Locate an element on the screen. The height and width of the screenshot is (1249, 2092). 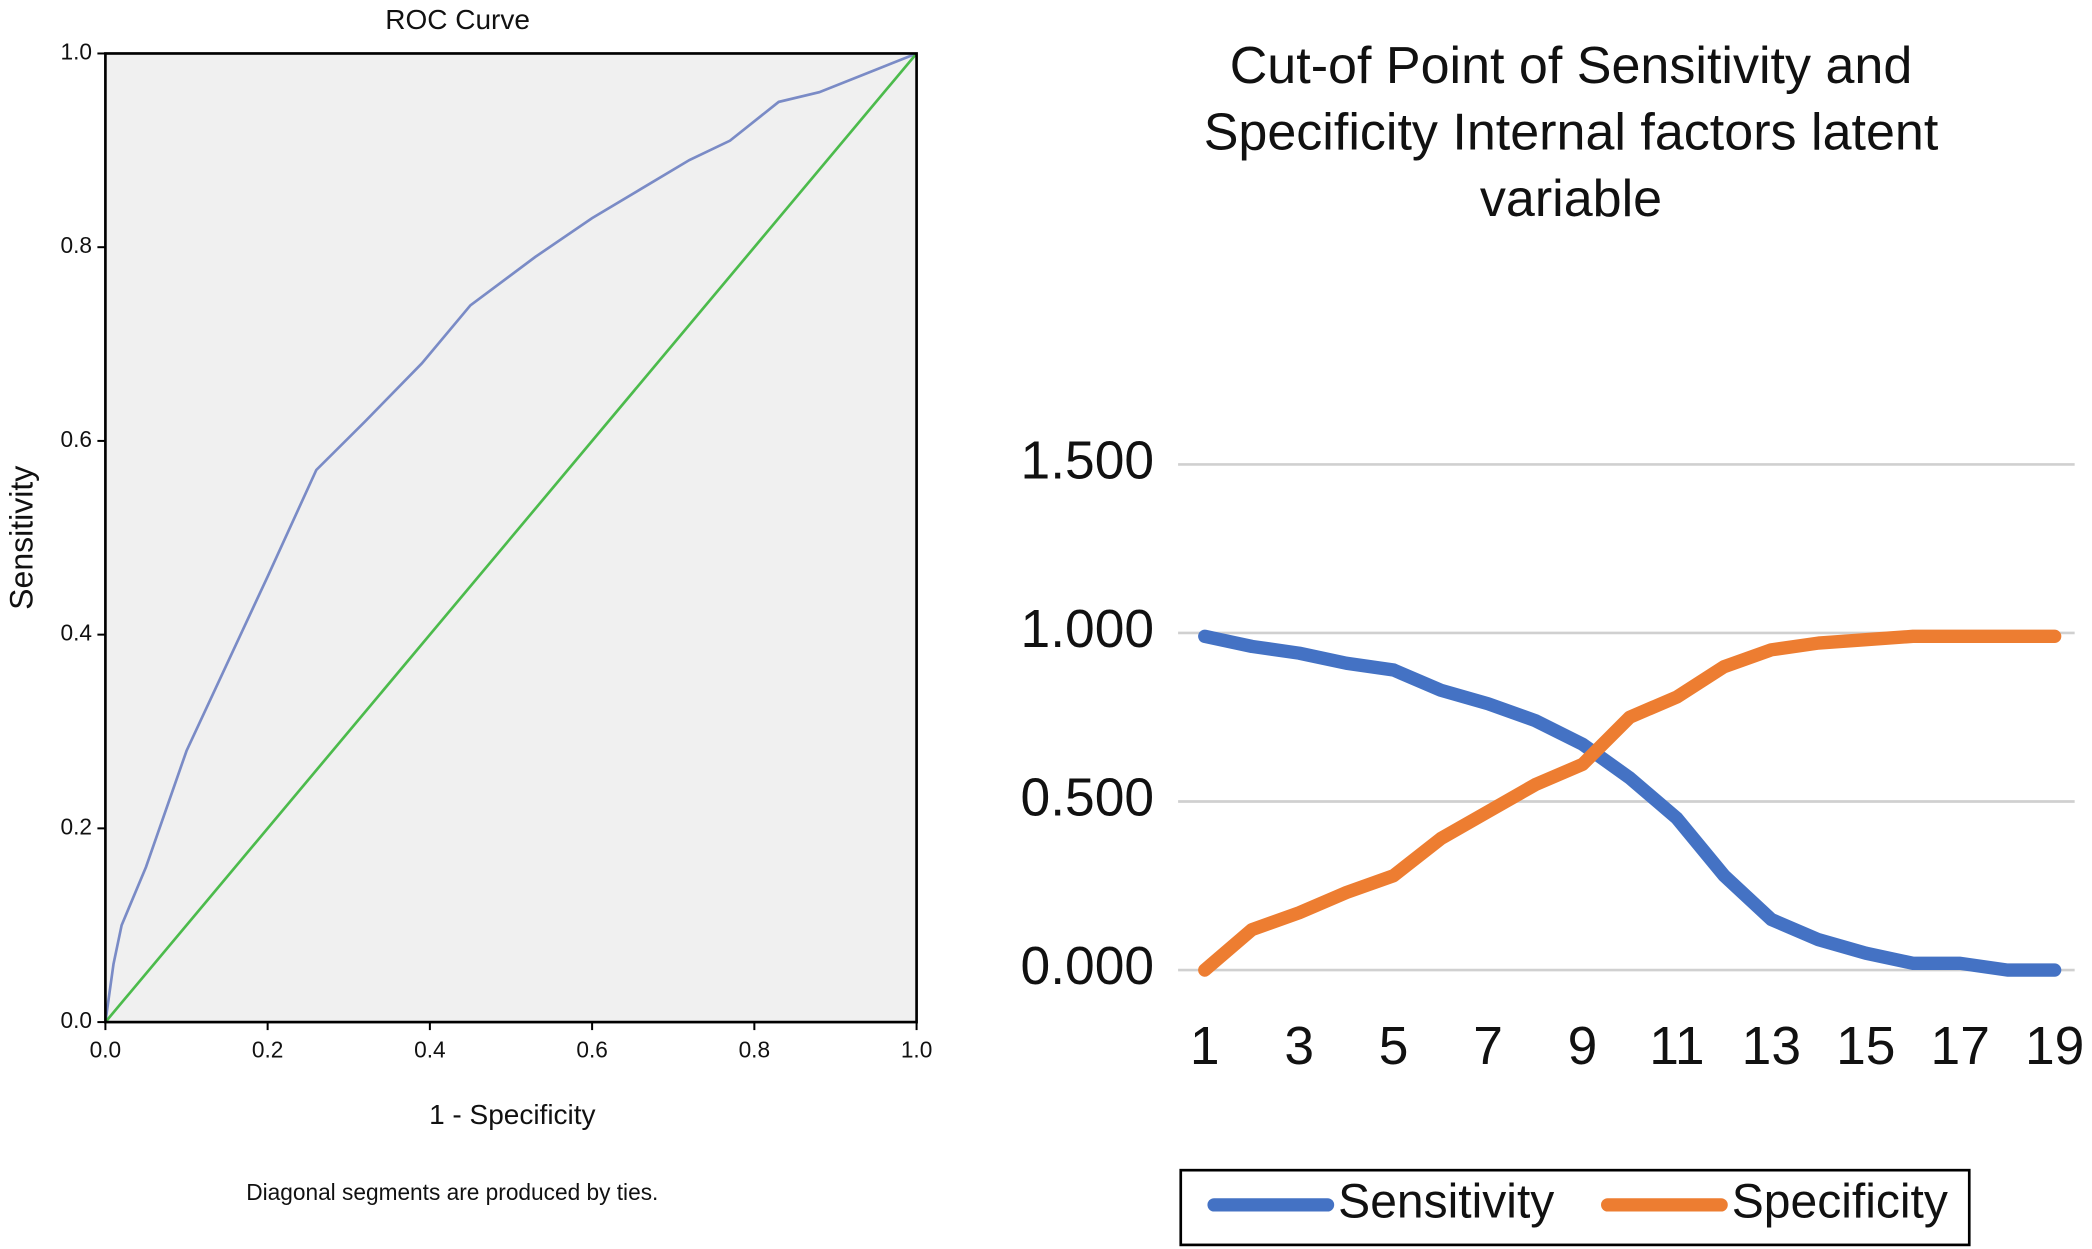
y-tick-label: 0.500 is located at coordinates (1088, 798).